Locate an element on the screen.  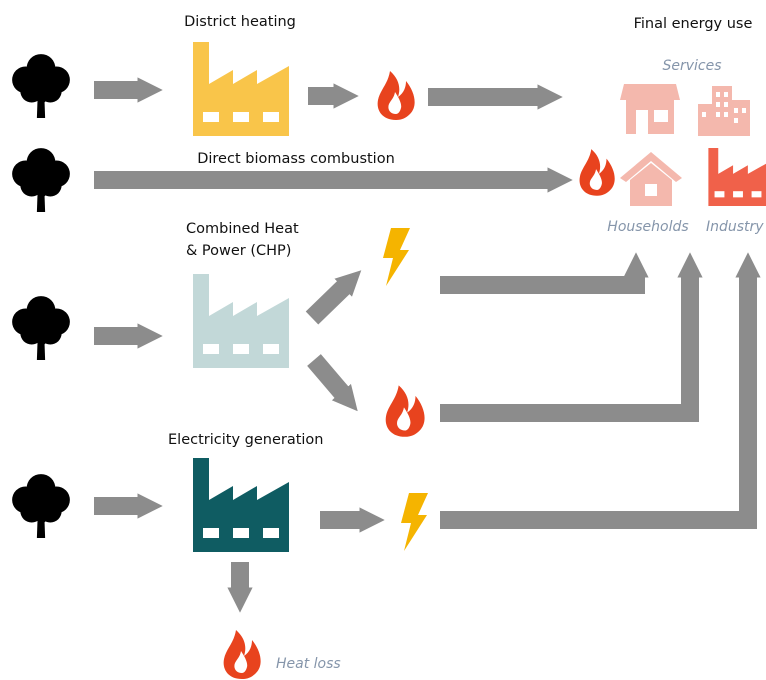
label: Industry is located at coordinates (735, 227).